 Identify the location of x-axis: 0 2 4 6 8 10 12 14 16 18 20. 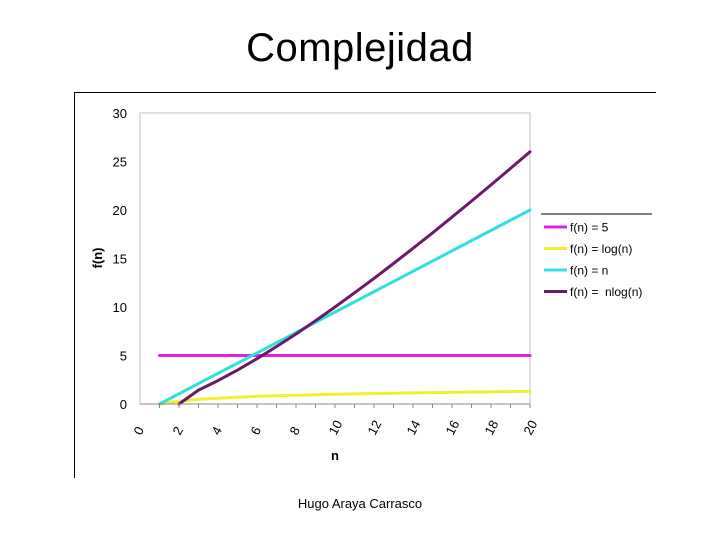
(335, 420).